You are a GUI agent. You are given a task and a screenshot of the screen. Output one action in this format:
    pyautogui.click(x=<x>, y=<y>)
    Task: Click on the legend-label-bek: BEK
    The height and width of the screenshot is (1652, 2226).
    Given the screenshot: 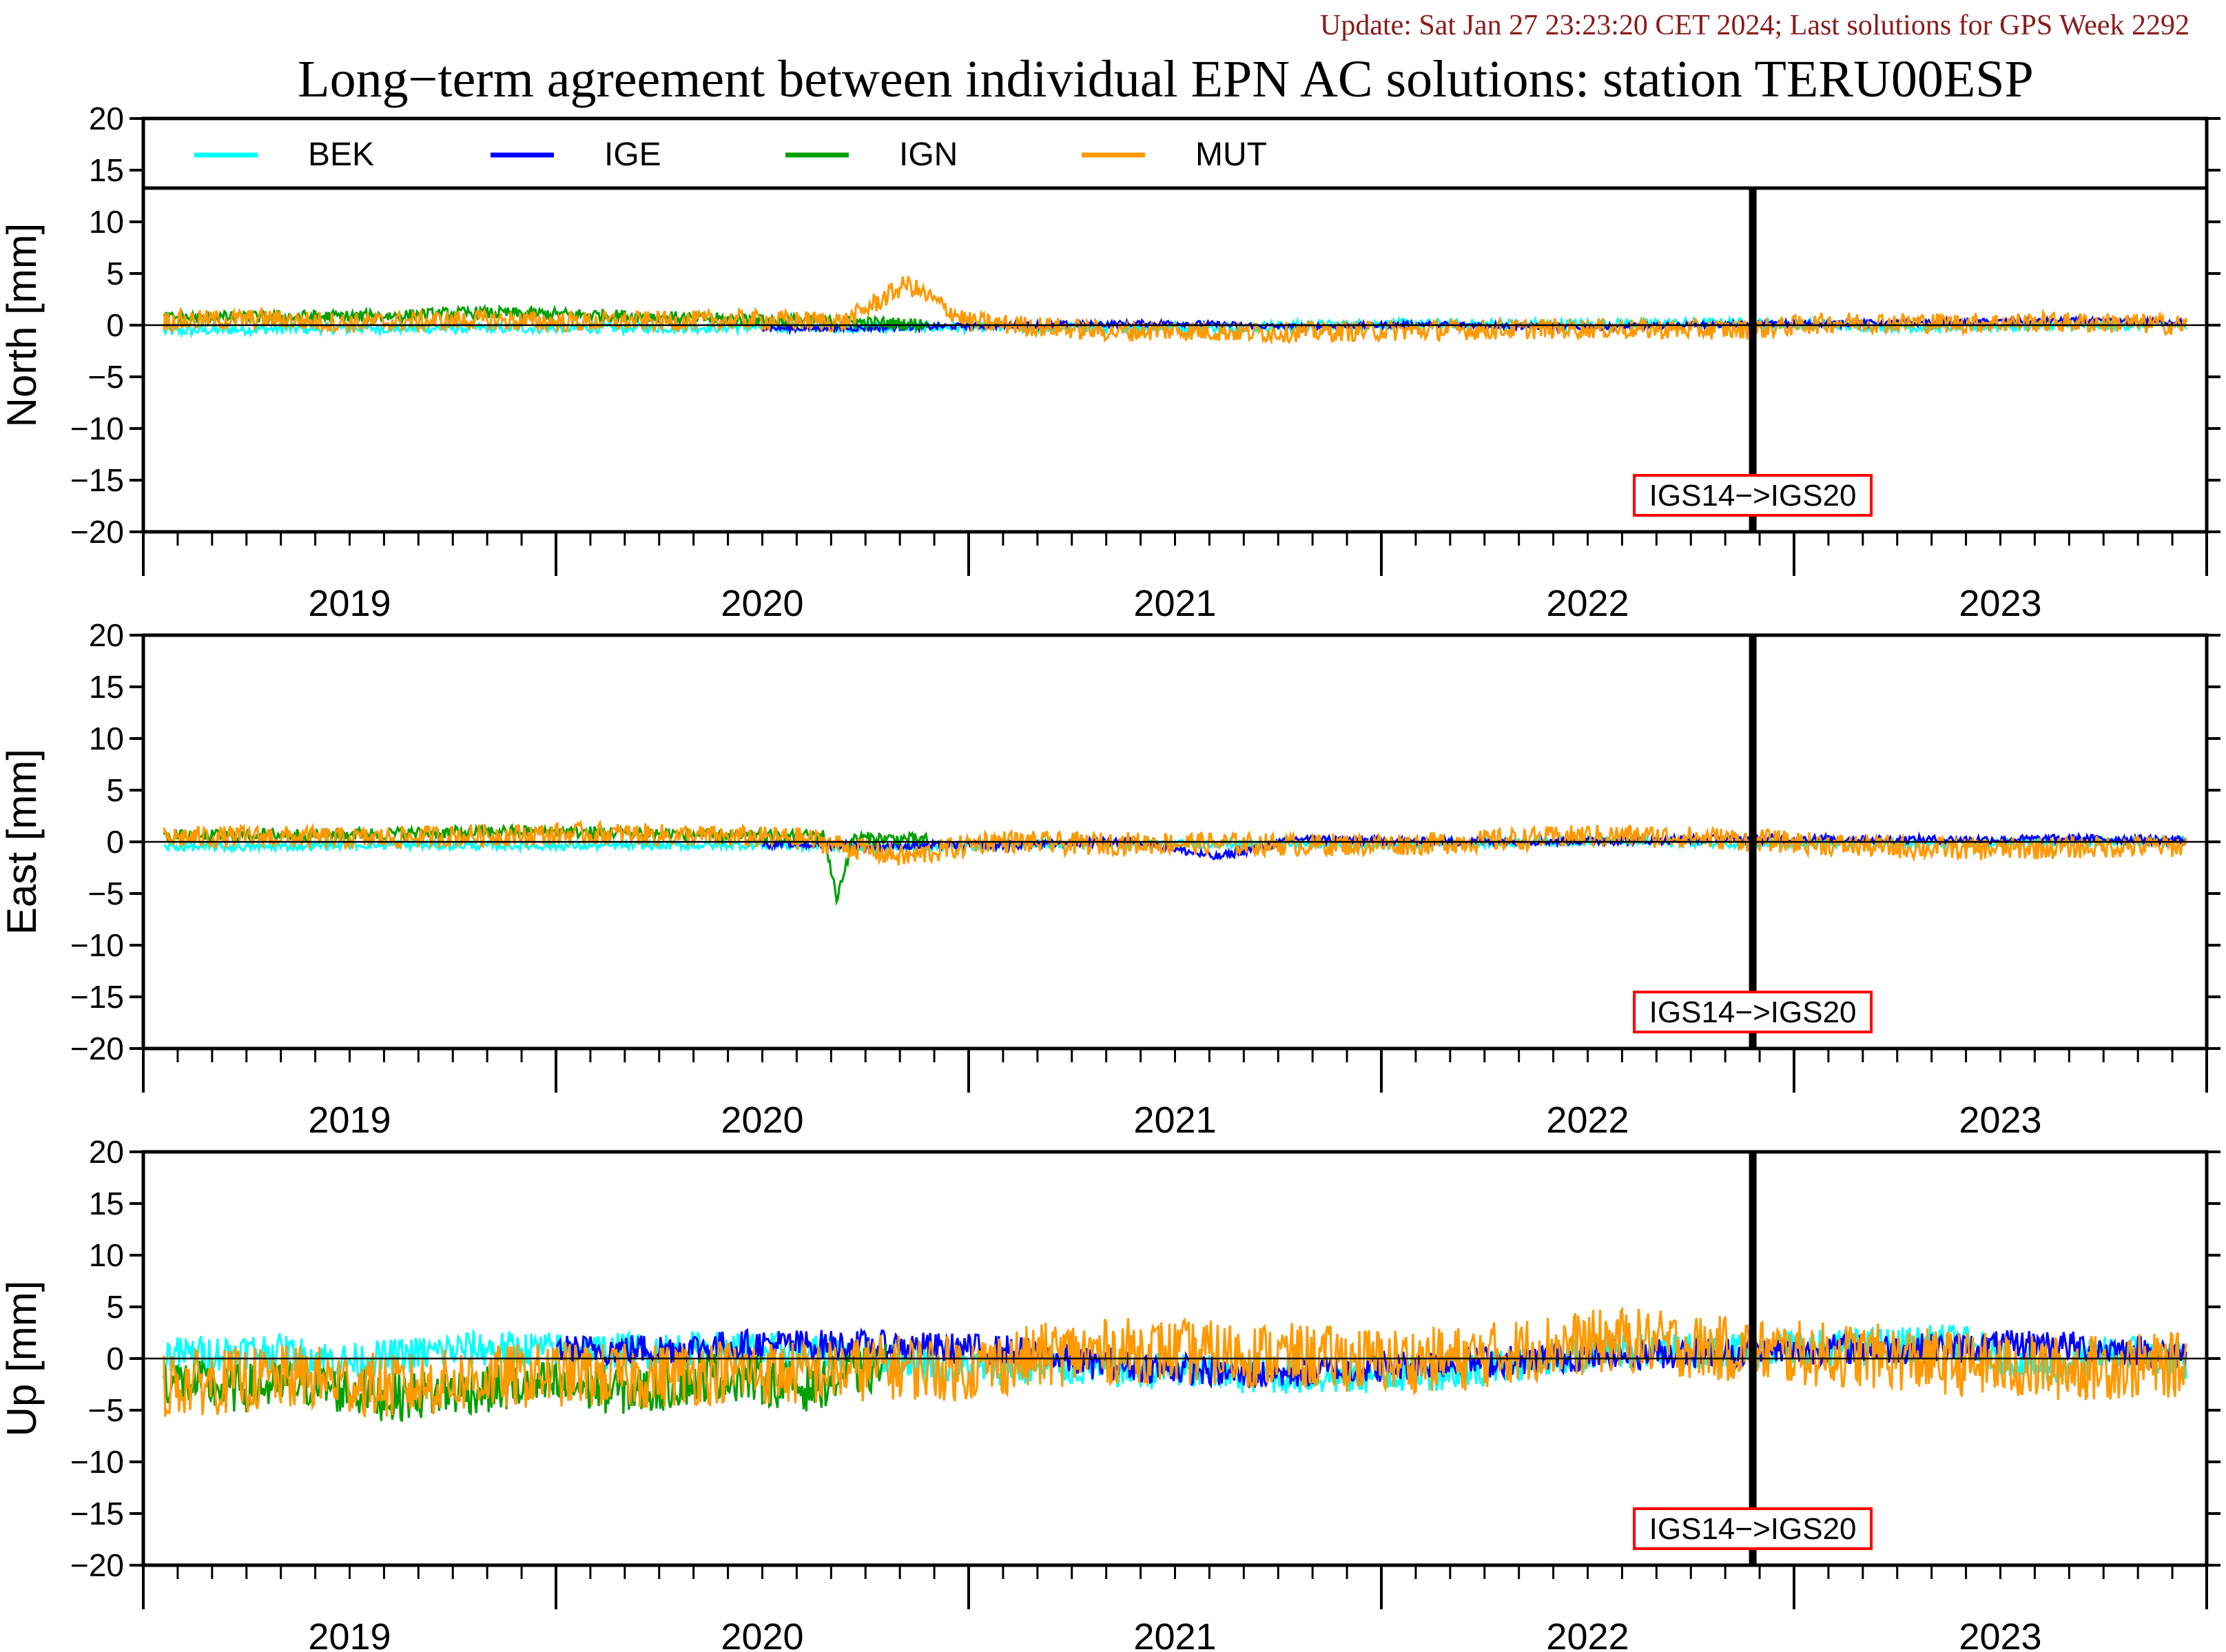 What is the action you would take?
    pyautogui.click(x=341, y=154)
    